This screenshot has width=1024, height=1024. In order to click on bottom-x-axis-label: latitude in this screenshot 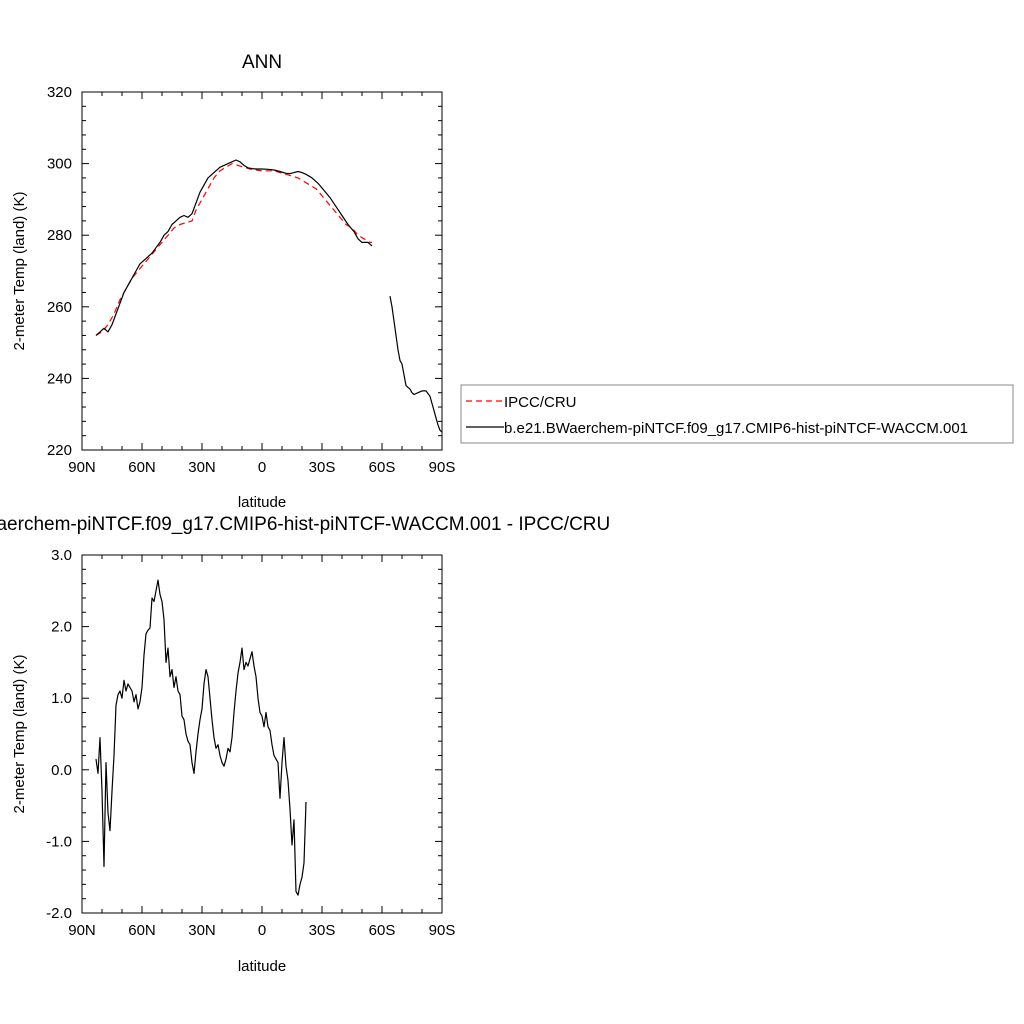, I will do `click(262, 966)`.